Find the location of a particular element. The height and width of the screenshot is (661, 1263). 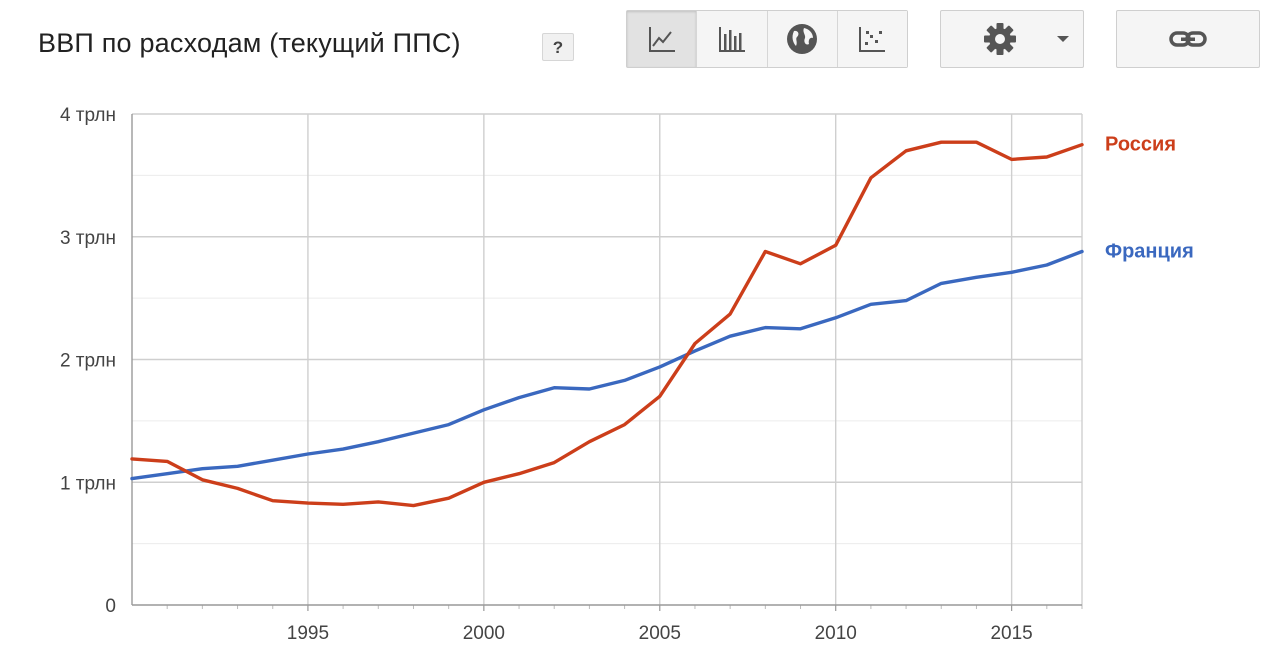

scatter-chart-icon is located at coordinates (872, 39).